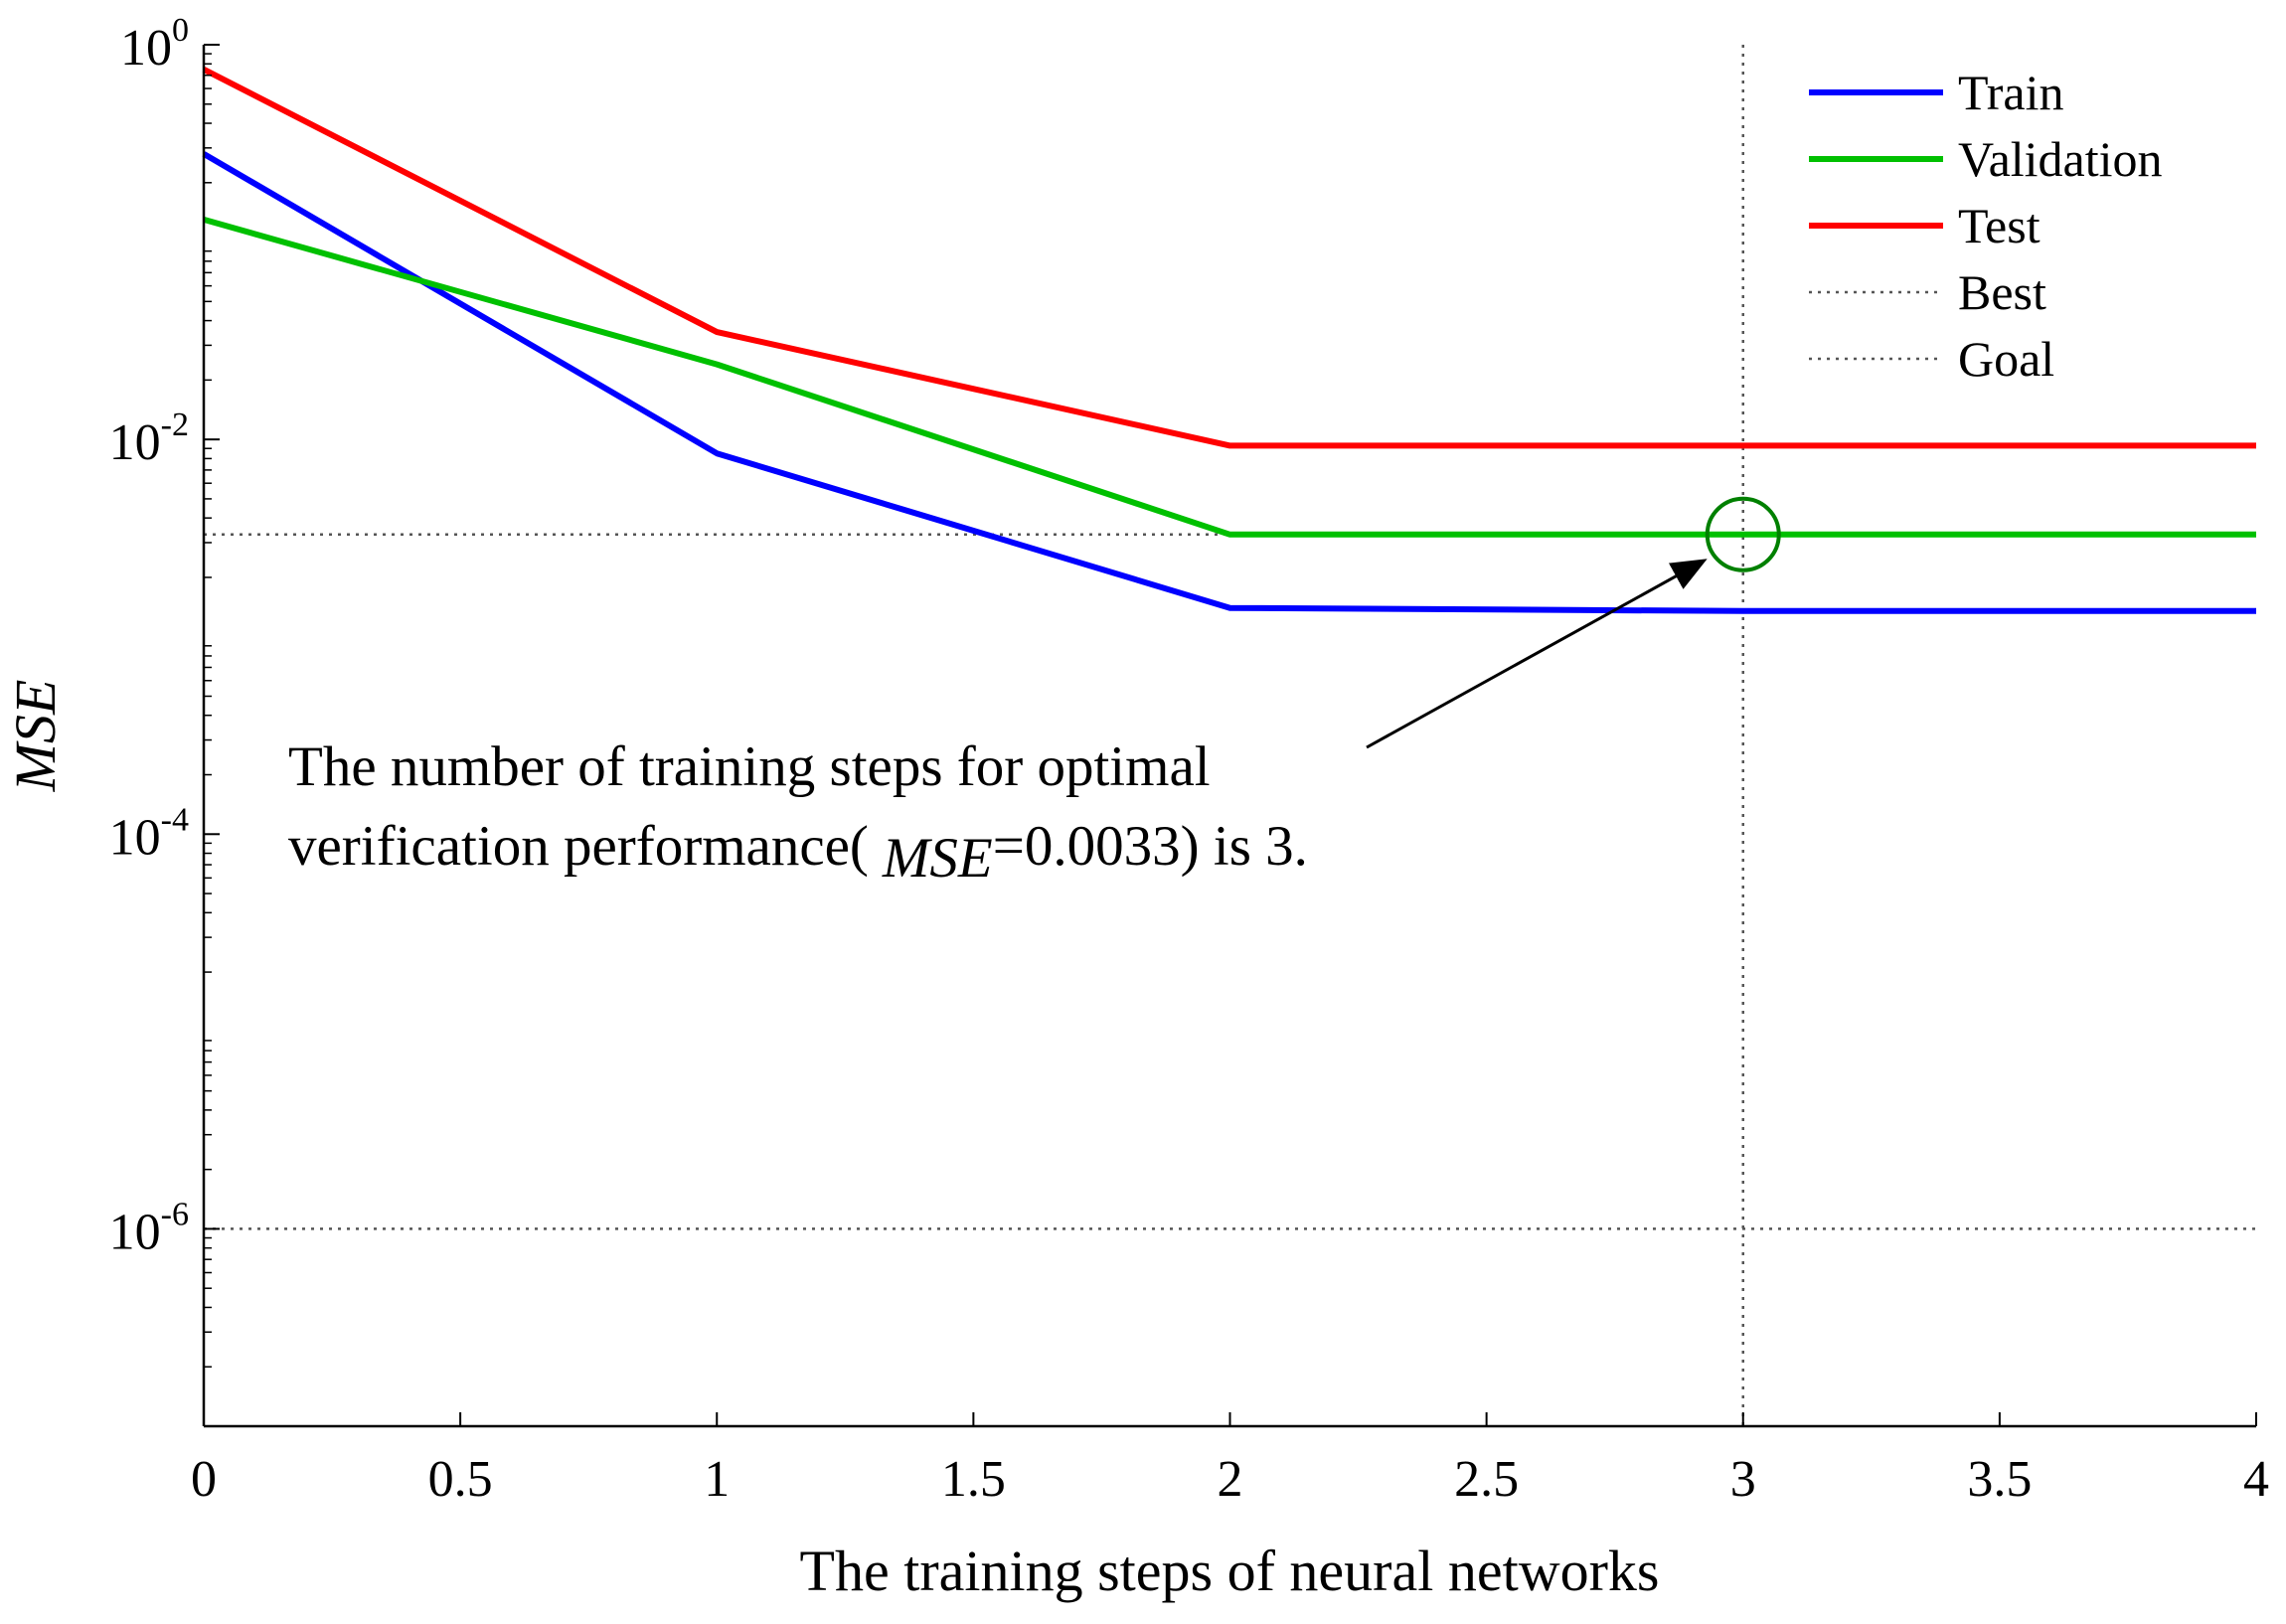 The height and width of the screenshot is (1624, 2286). I want to click on x-tick-label: 1, so click(717, 1479).